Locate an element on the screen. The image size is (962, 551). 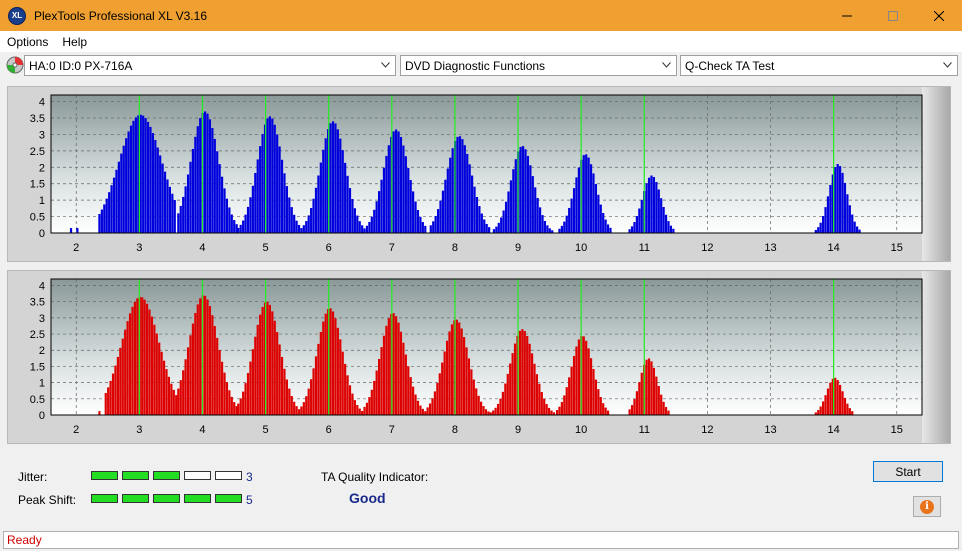
maximize-button is located at coordinates (893, 15).